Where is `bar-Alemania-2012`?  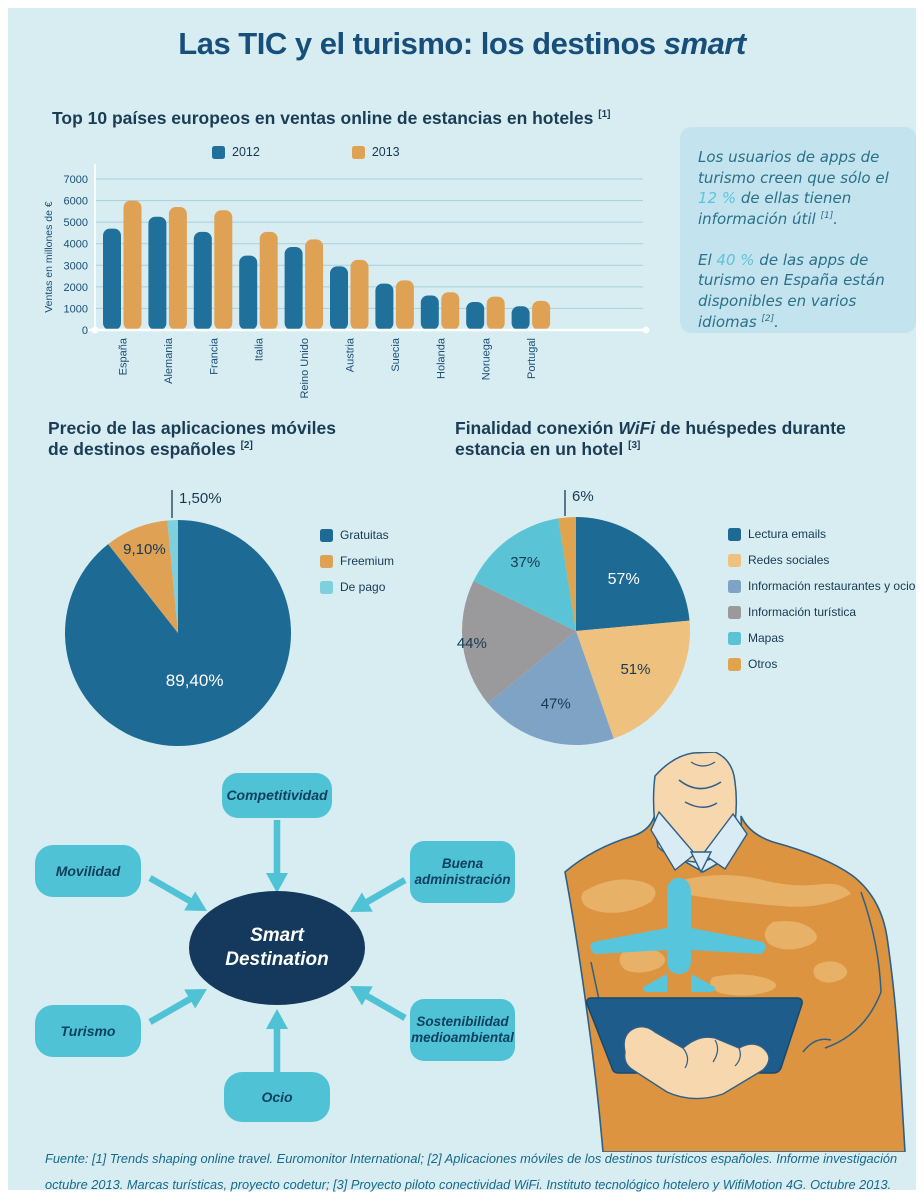
bar-Alemania-2012 is located at coordinates (157, 273).